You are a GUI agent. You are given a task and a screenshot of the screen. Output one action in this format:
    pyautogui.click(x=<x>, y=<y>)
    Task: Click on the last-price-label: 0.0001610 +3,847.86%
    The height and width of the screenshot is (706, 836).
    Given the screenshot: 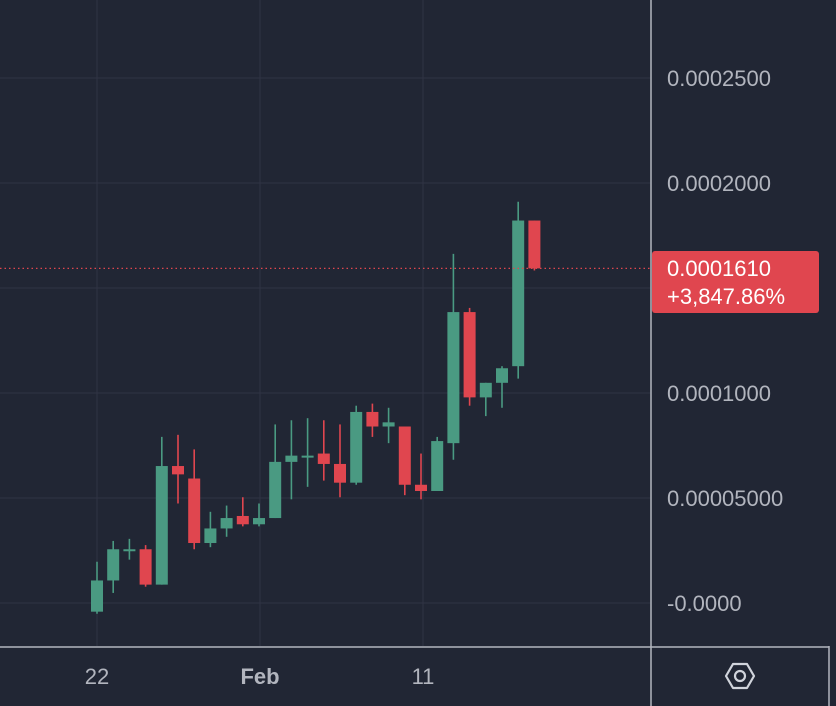 What is the action you would take?
    pyautogui.click(x=735, y=282)
    